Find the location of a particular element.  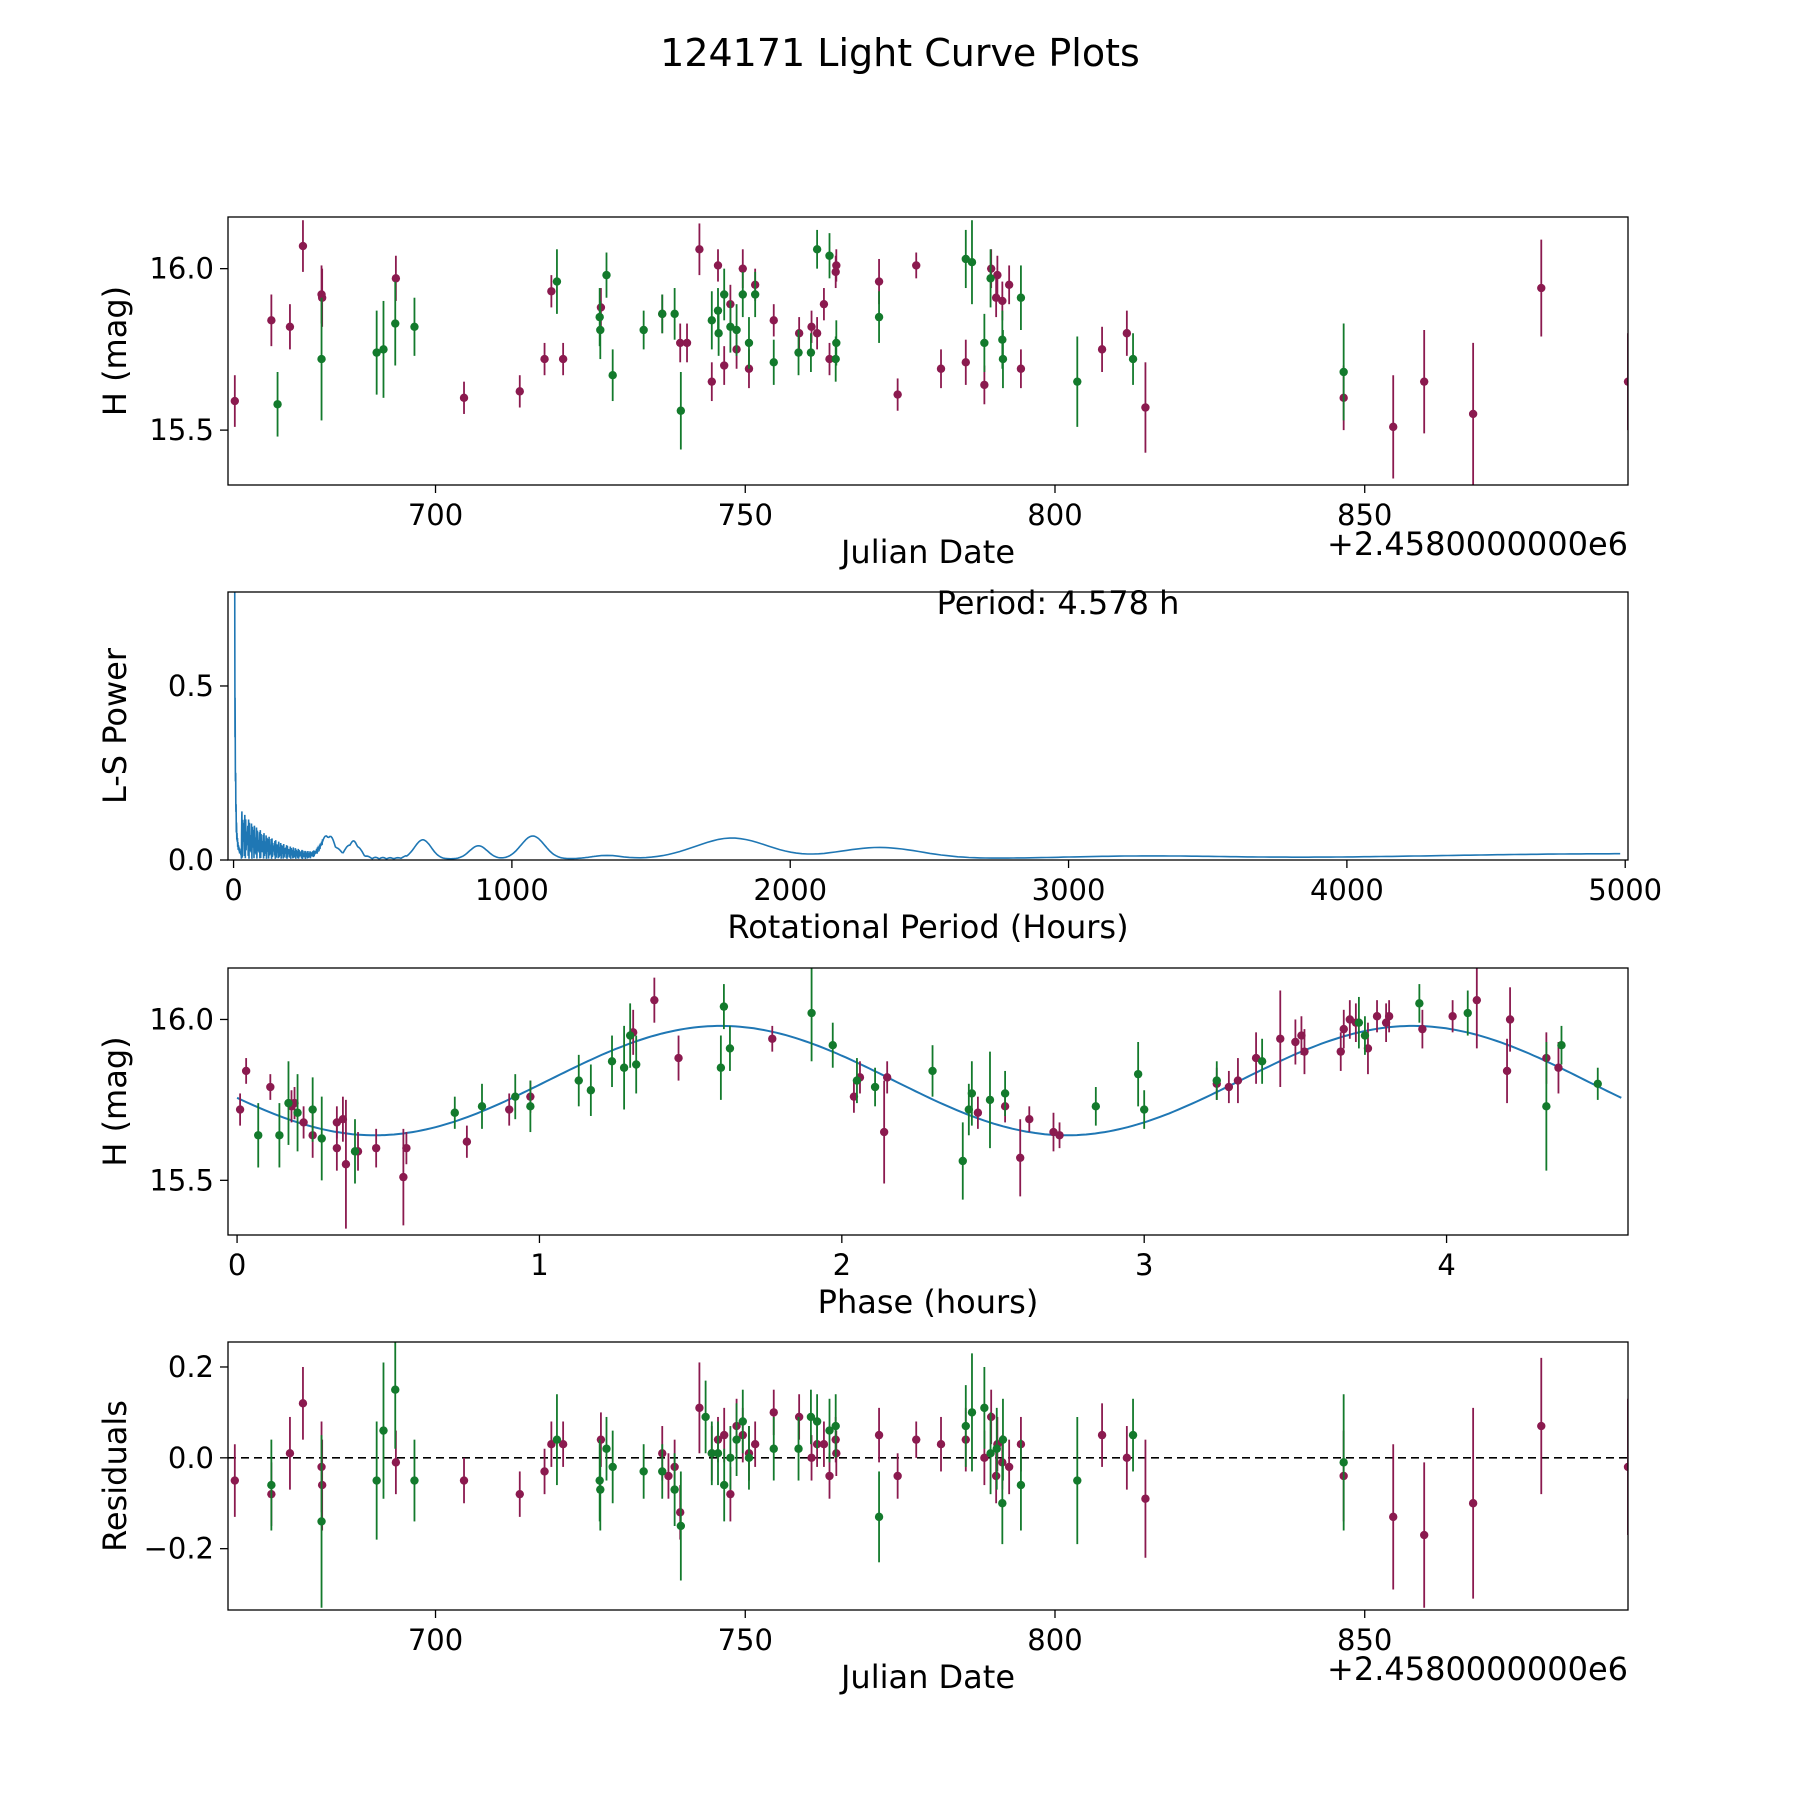

x-tick-label-phased: 3 is located at coordinates (1144, 1265).